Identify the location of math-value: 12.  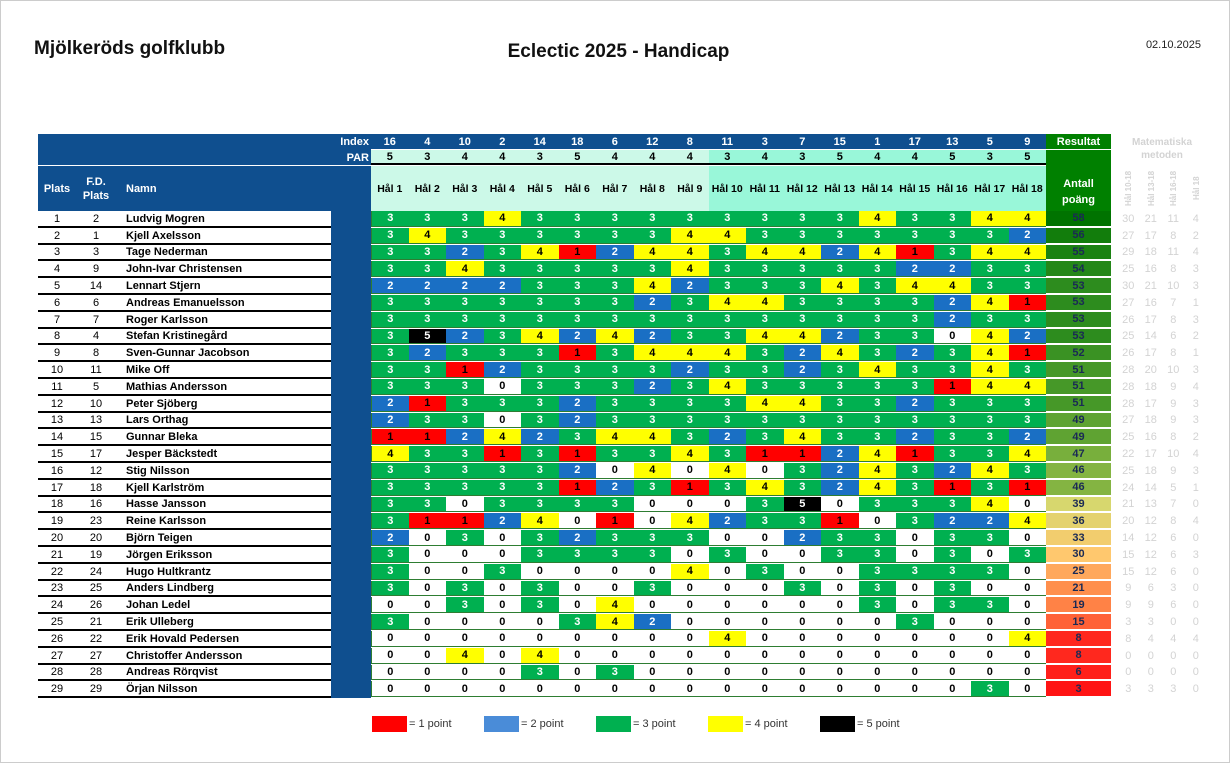
(1150, 554).